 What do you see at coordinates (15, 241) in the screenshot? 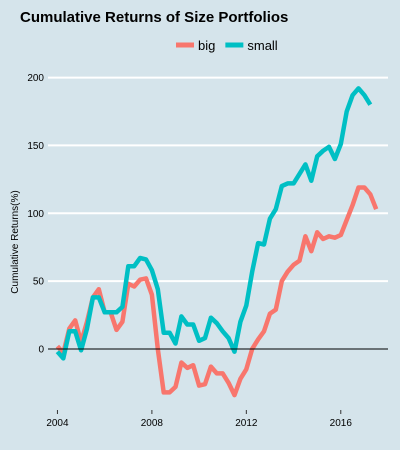
I see `y-axis-title: Cumulative Returns(%)` at bounding box center [15, 241].